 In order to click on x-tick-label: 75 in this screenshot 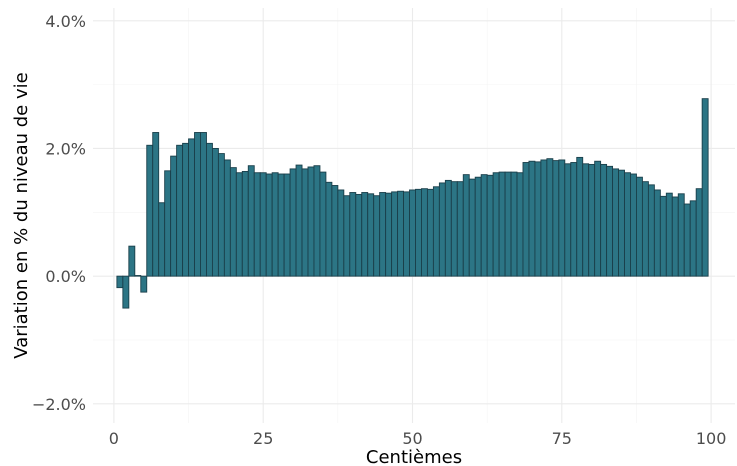, I will do `click(562, 438)`.